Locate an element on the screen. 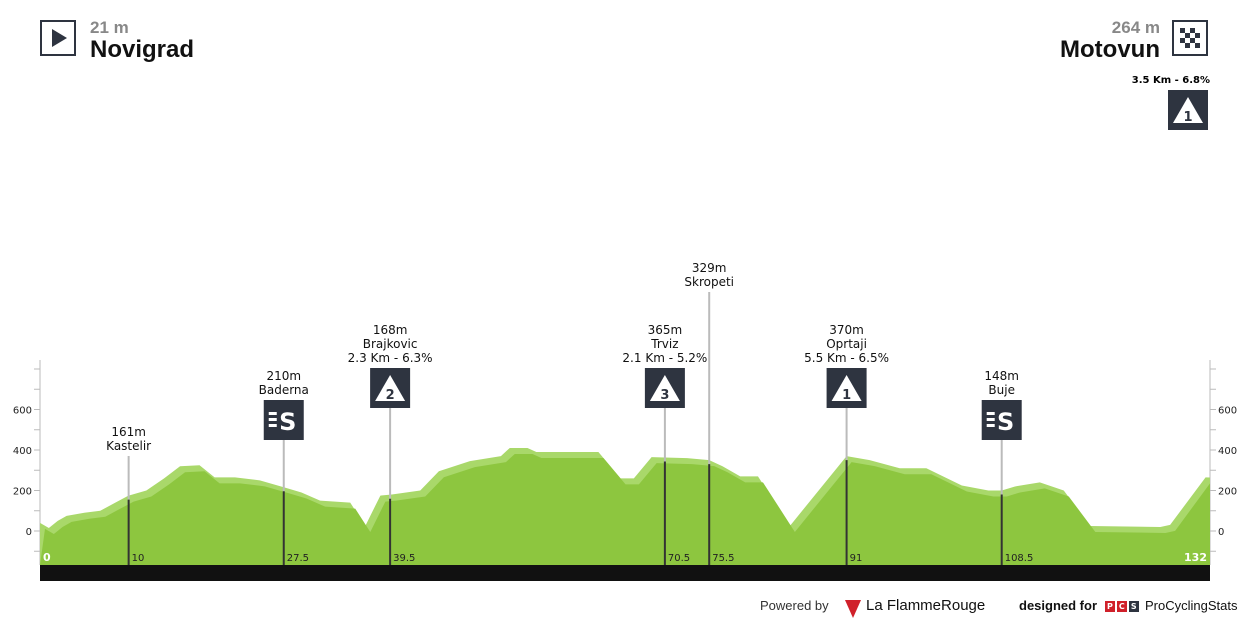 The height and width of the screenshot is (625, 1250). flamme-rouge-logo is located at coordinates (853, 609).